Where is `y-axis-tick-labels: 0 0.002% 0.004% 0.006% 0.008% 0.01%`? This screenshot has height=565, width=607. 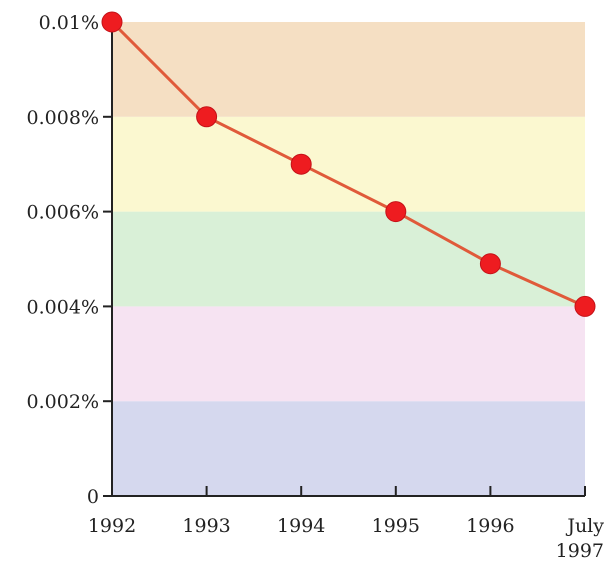
y-axis-tick-labels: 0 0.002% 0.004% 0.006% 0.008% 0.01% is located at coordinates (63, 260).